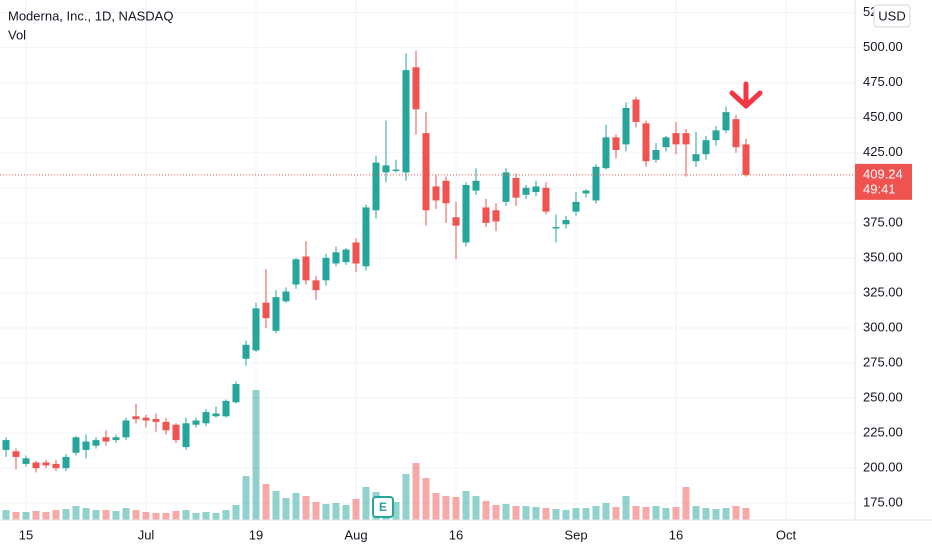 Image resolution: width=932 pixels, height=550 pixels. Describe the element at coordinates (786, 534) in the screenshot. I see `x-tick-label: Oct` at that location.